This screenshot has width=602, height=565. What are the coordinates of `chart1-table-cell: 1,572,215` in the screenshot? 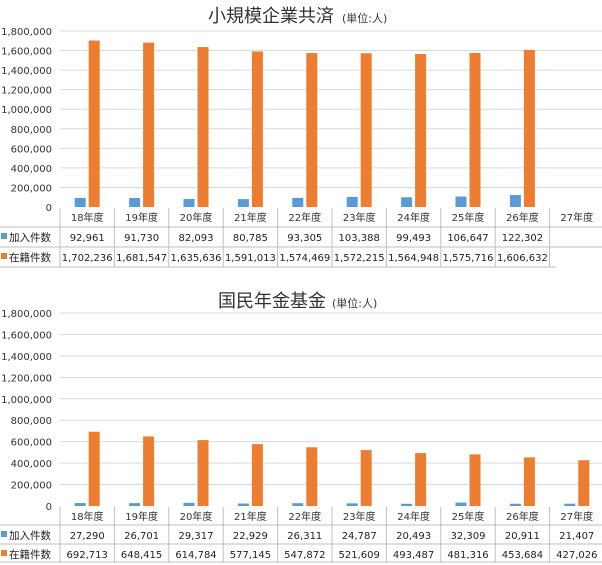 It's located at (359, 258).